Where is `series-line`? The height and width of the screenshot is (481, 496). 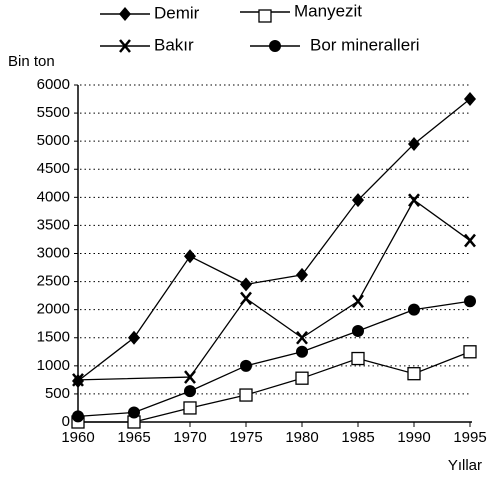
series-line is located at coordinates (274, 387).